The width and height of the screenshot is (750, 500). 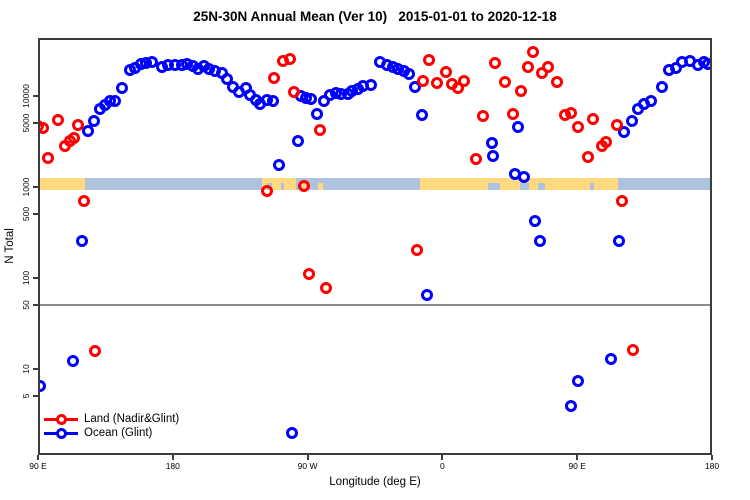 I want to click on legend-item-land: Land (Nadir&Glint), so click(x=111, y=419).